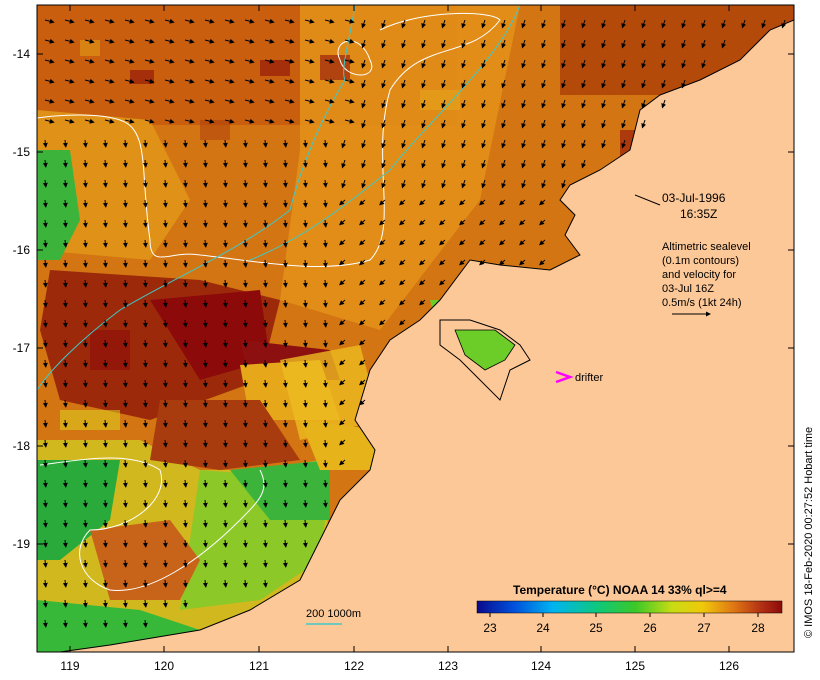  Describe the element at coordinates (22, 348) in the screenshot. I see `lat-tick-label: -17` at that location.